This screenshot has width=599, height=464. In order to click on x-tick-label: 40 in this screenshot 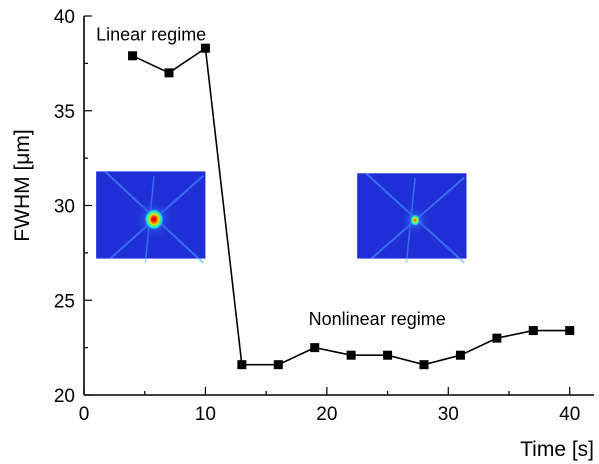, I will do `click(569, 414)`.